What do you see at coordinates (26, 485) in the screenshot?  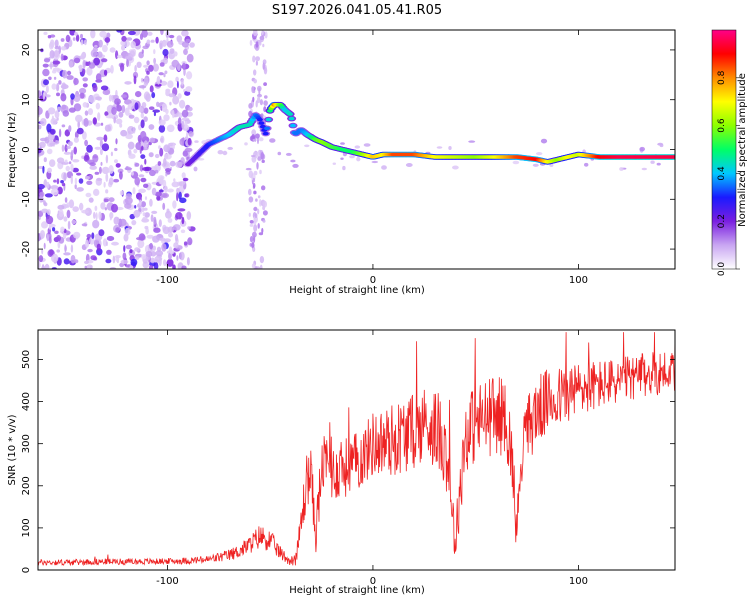 I see `y-tick-label: 200` at bounding box center [26, 485].